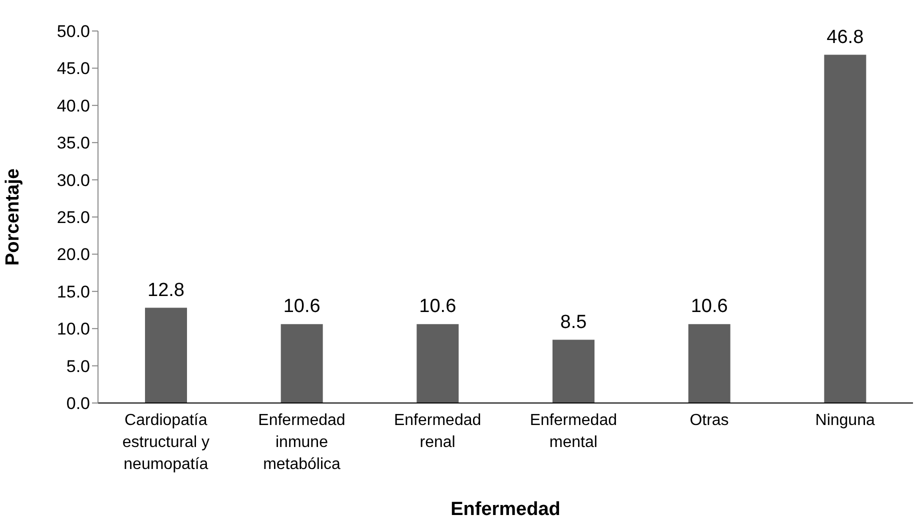 The image size is (923, 529). What do you see at coordinates (573, 322) in the screenshot?
I see `data-label: 8.5` at bounding box center [573, 322].